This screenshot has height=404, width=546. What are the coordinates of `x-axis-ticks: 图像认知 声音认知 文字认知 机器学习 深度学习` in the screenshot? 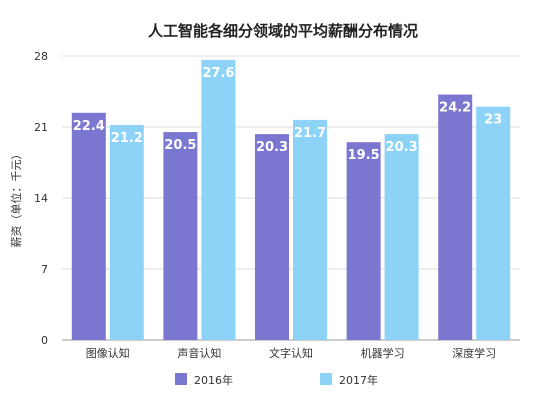 It's located at (291, 353).